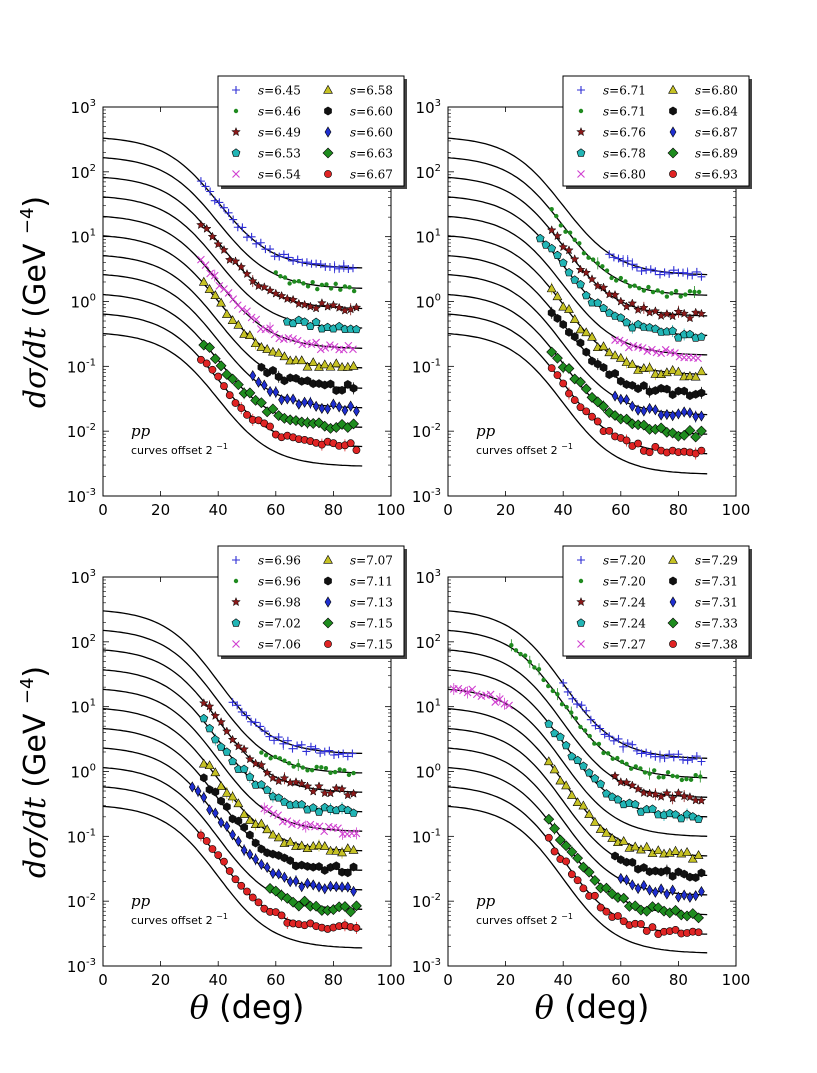 The height and width of the screenshot is (1073, 817). I want to click on y-tick-label: 10-2, so click(81, 431).